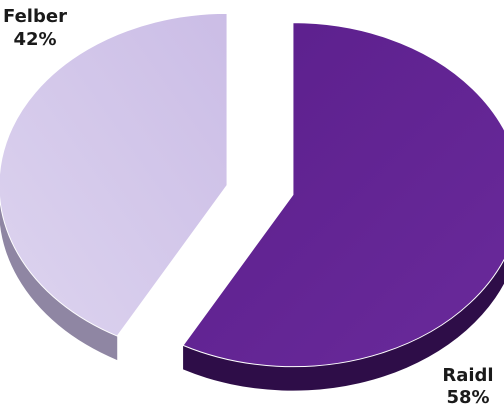  I want to click on slice-label-felber-value: 42%, so click(34, 39).